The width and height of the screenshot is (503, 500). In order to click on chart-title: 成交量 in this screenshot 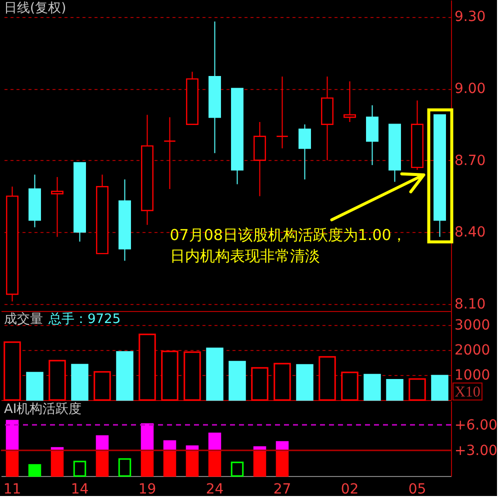, I will do `click(23, 319)`.